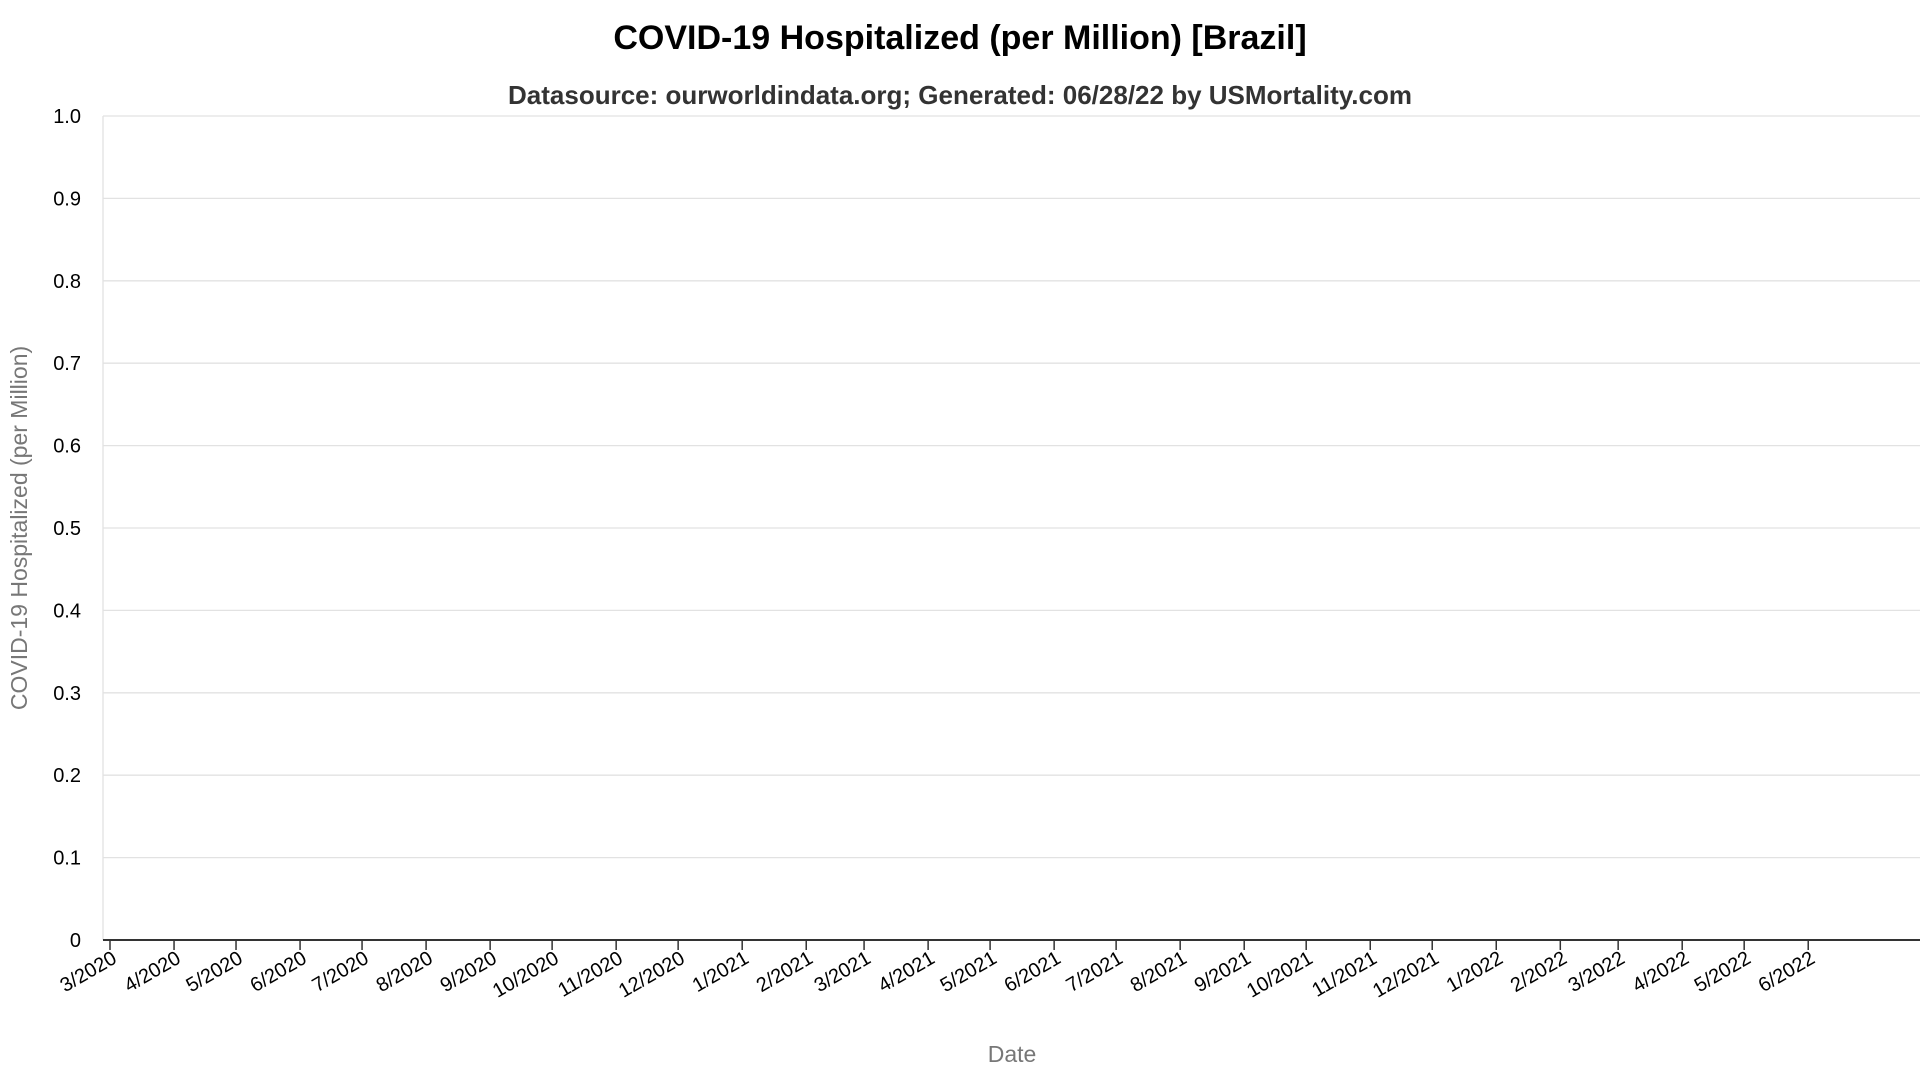 This screenshot has height=1080, width=1920. What do you see at coordinates (153, 972) in the screenshot?
I see `x-tick-label: 4/2020` at bounding box center [153, 972].